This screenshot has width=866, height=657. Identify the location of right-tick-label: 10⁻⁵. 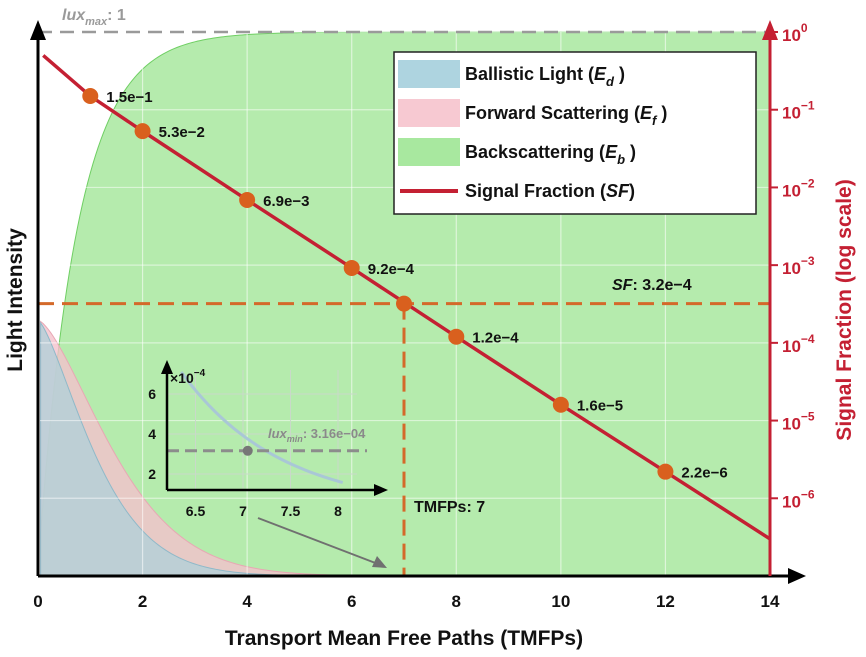
(798, 422).